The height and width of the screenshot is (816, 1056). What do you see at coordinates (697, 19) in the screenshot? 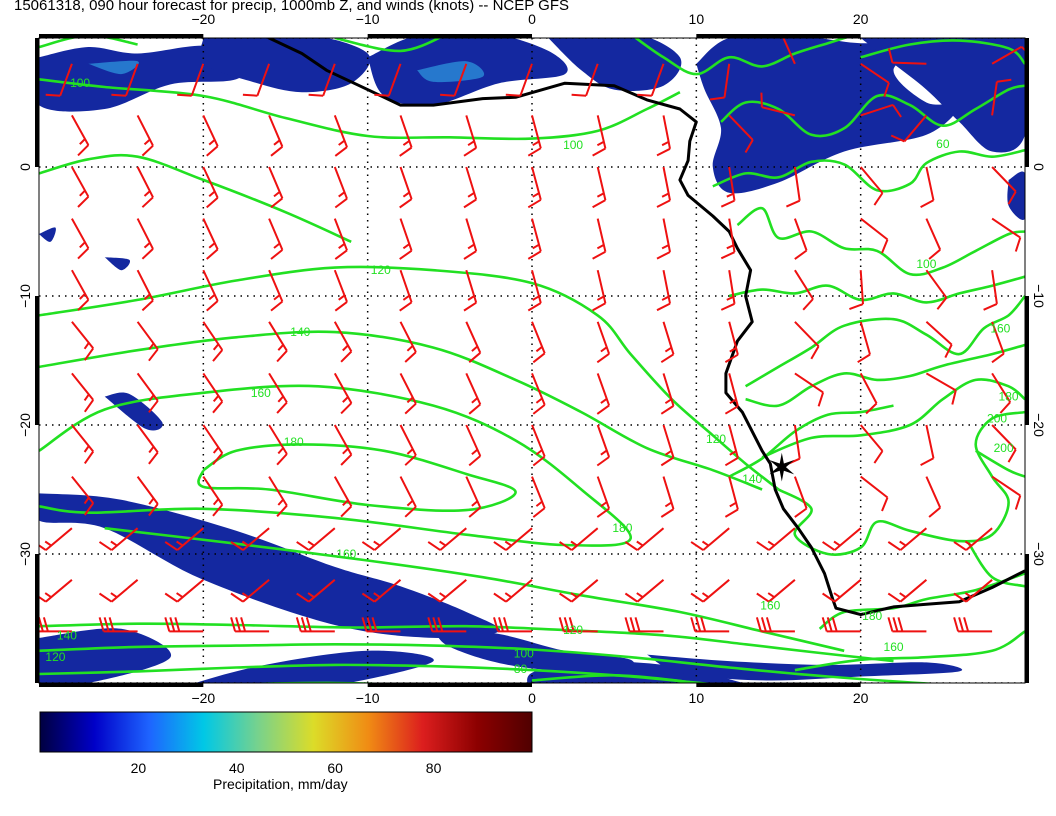
I see `lon-tick-label-top: 10` at bounding box center [697, 19].